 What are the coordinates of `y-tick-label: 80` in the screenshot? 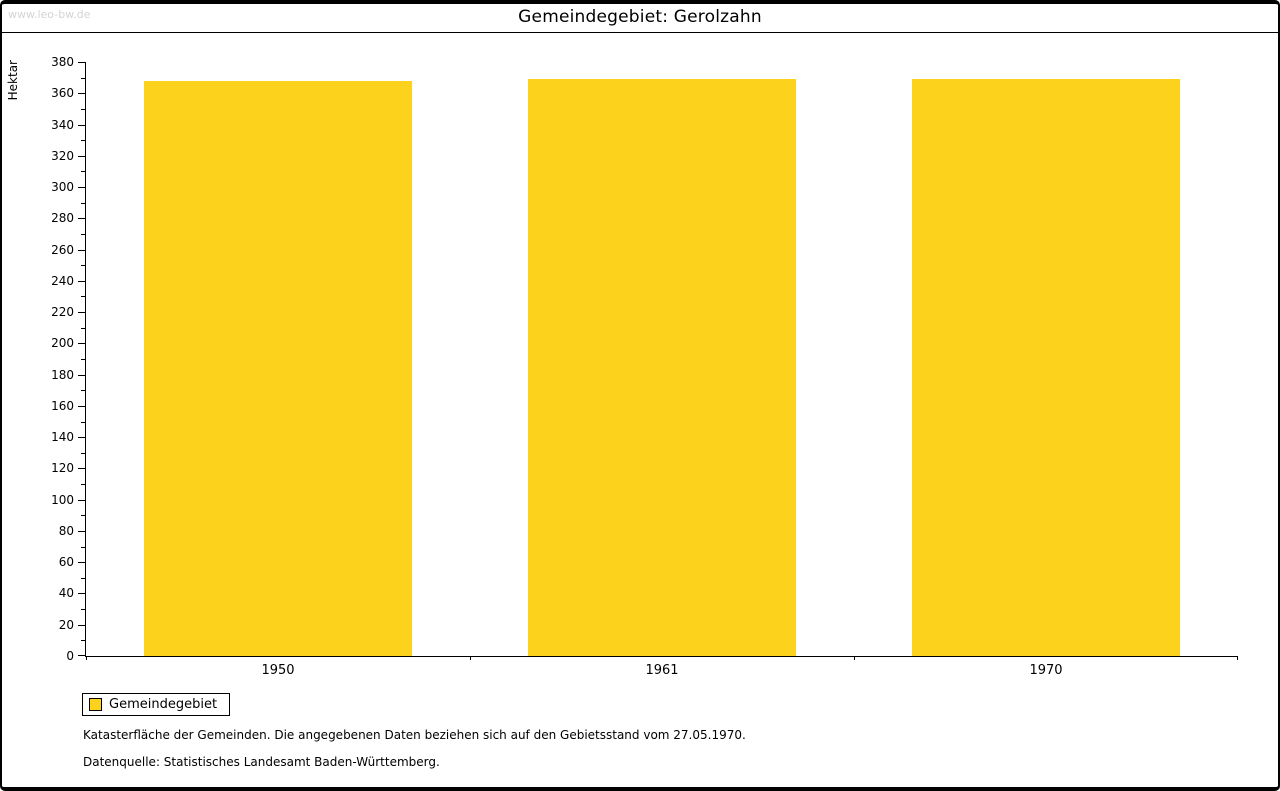 It's located at (66, 531).